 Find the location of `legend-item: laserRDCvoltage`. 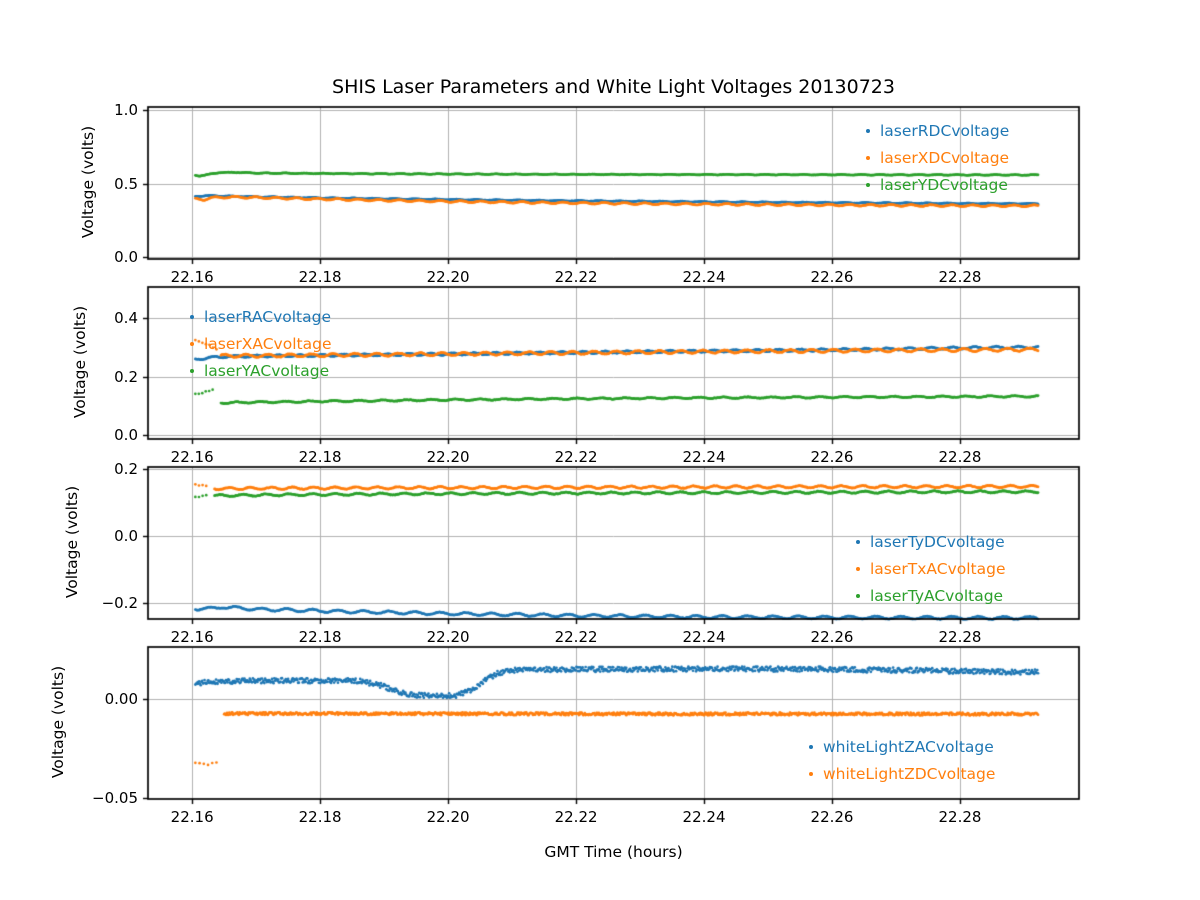

legend-item: laserRDCvoltage is located at coordinates (933, 130).